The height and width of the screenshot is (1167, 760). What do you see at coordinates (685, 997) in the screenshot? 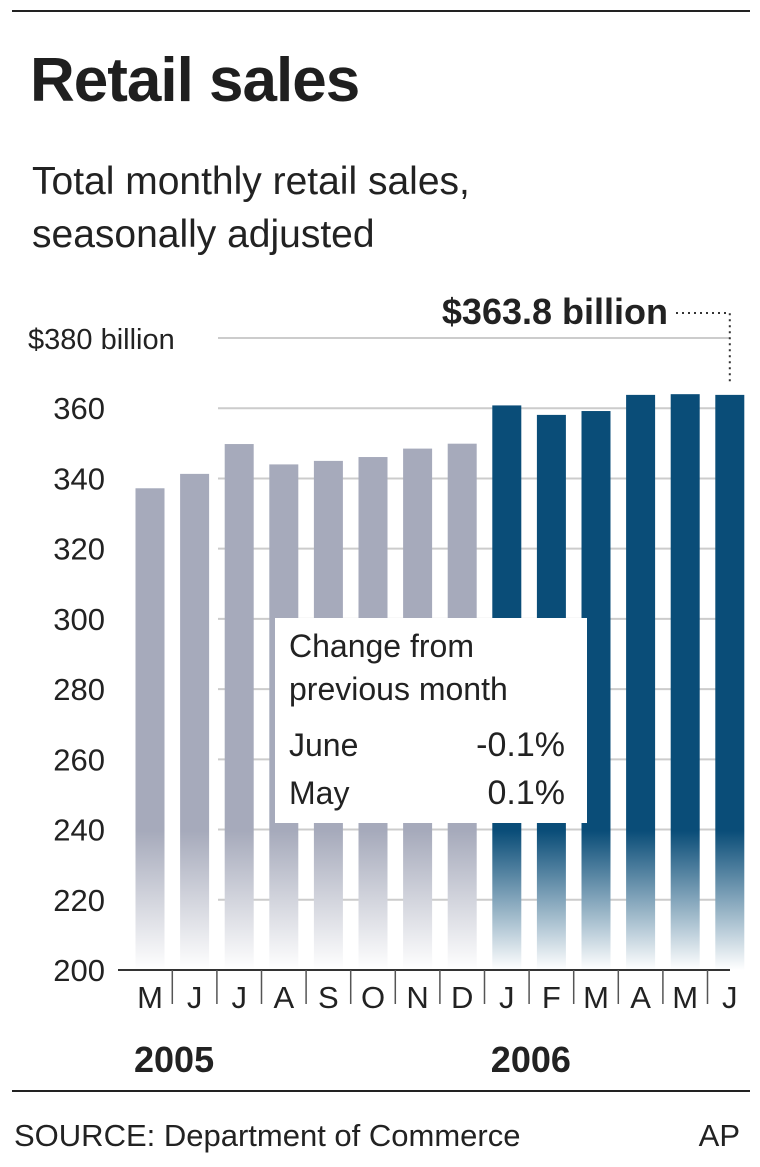
I see `x-tick-label-12: M` at bounding box center [685, 997].